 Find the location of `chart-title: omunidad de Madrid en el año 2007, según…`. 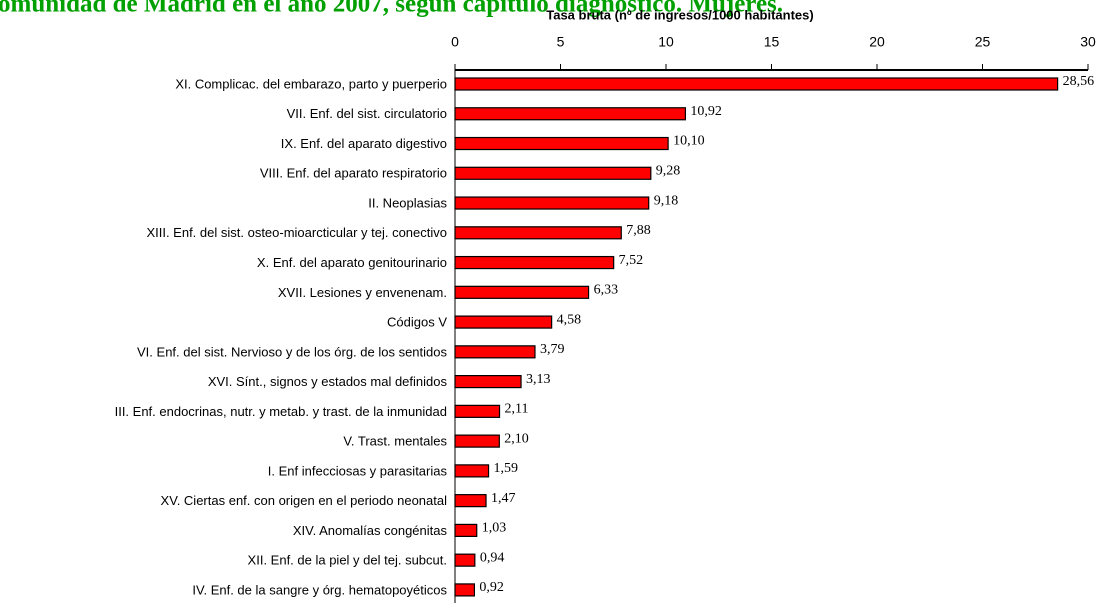

chart-title: omunidad de Madrid en el año 2007, según… is located at coordinates (391, 9).